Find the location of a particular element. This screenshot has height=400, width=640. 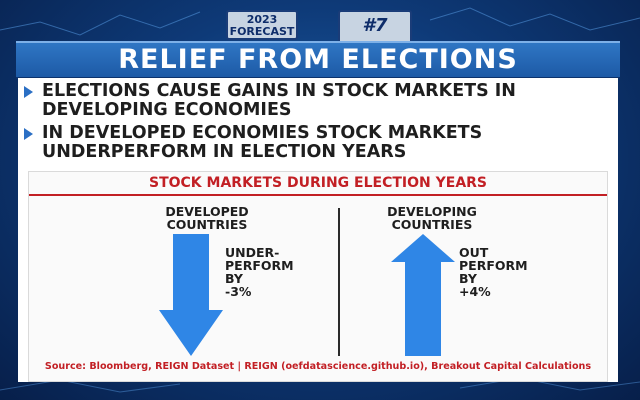

column-divider is located at coordinates (339, 282).